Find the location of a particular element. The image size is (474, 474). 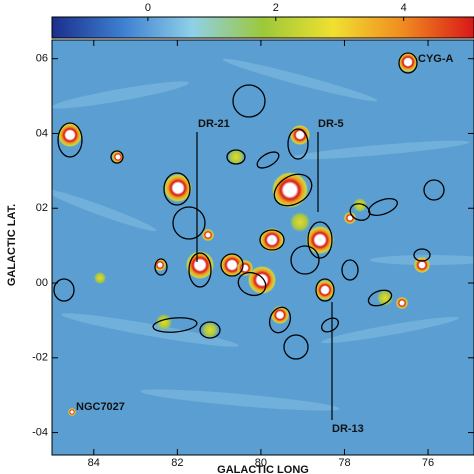

annotation: NGC7027 is located at coordinates (100, 407).